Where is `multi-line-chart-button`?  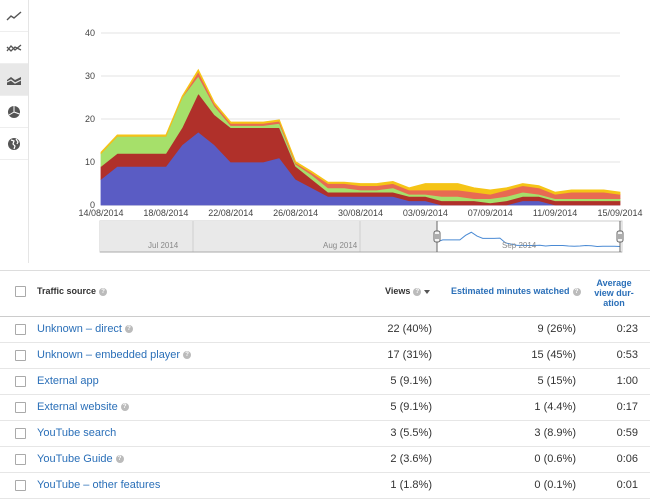
multi-line-chart-button is located at coordinates (14, 48).